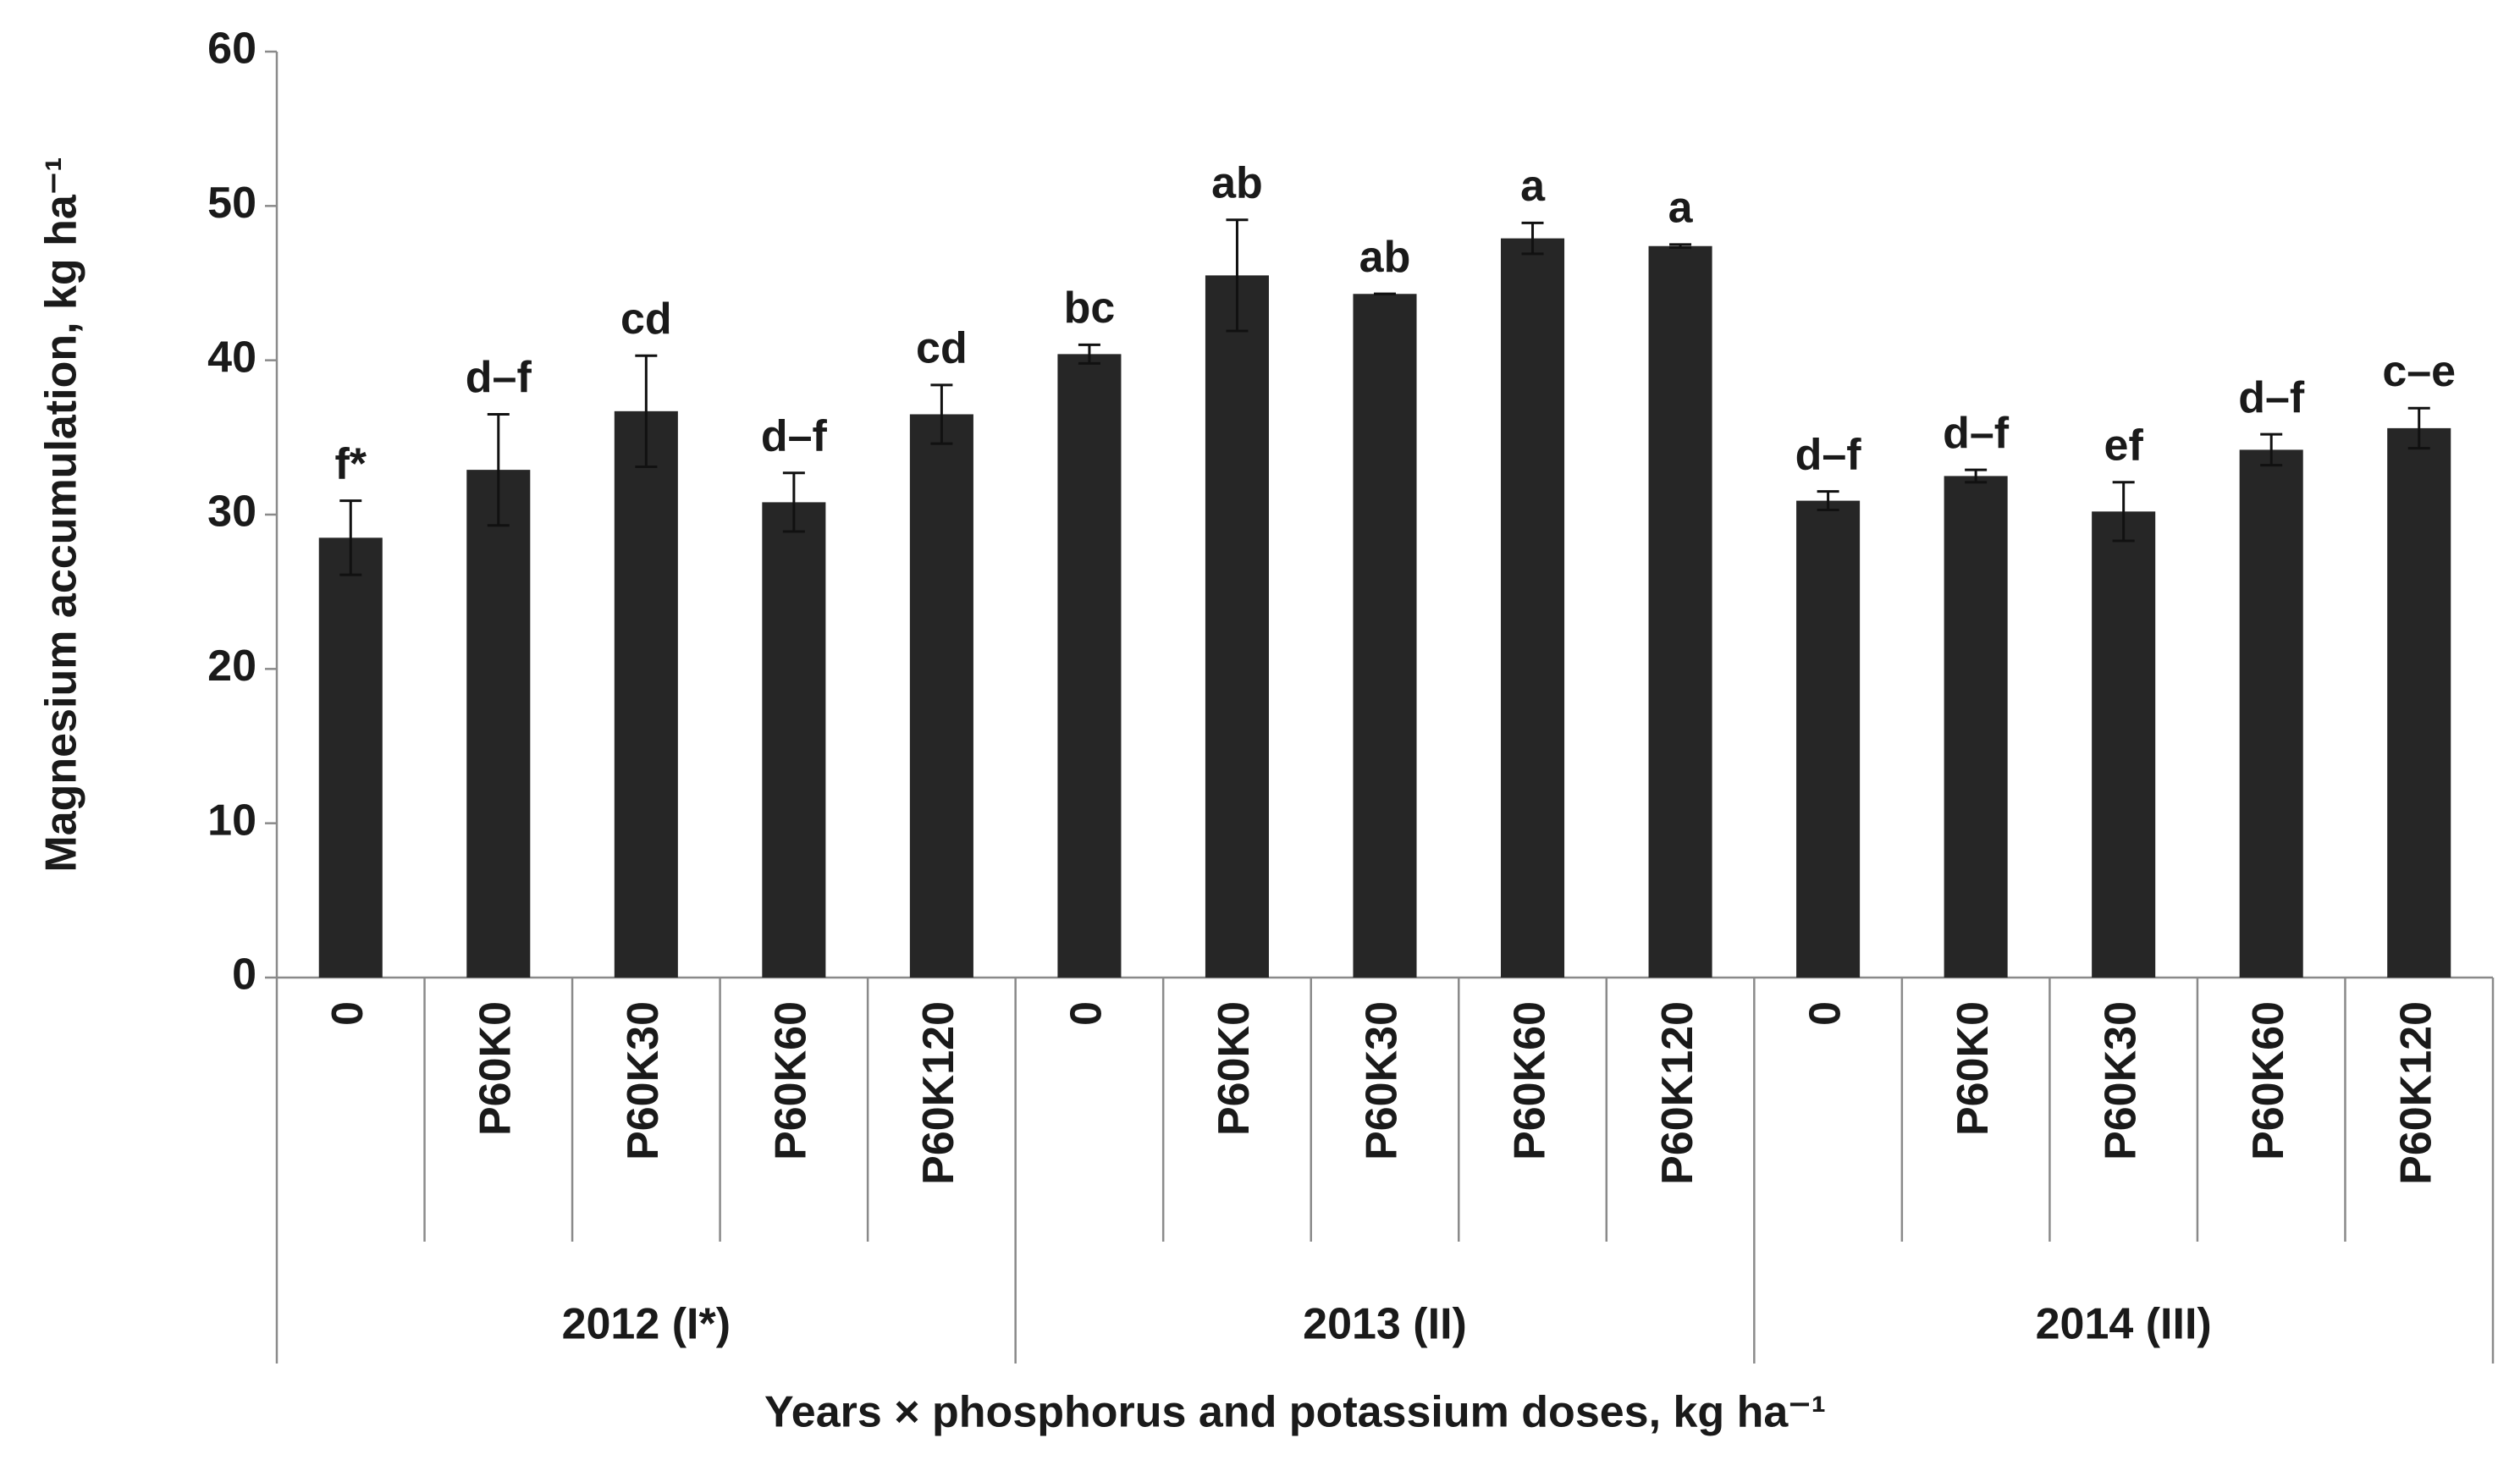 Image resolution: width=2520 pixels, height=1460 pixels. Describe the element at coordinates (61, 514) in the screenshot. I see `y-axis-title: Magnesium accumulation, kg ha⁻¹` at that location.